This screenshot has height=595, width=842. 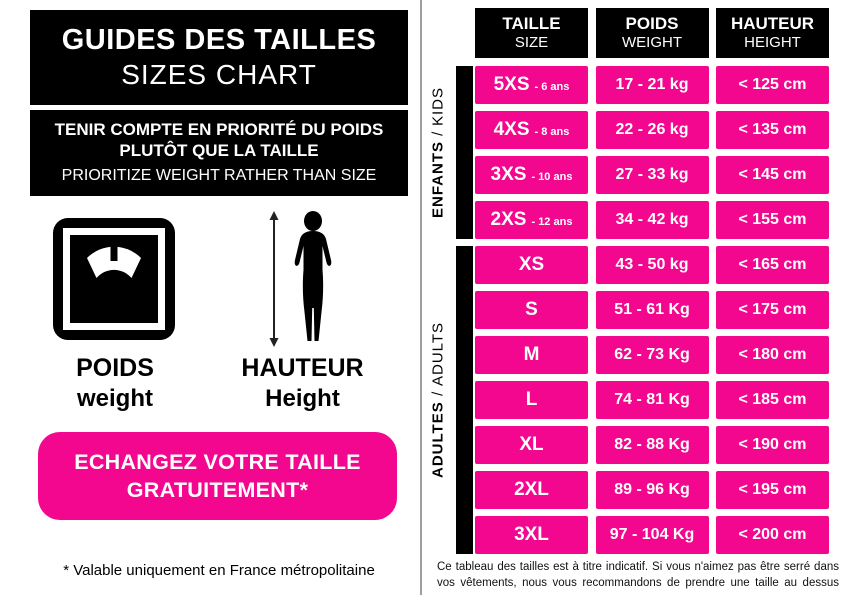 I want to click on weight-cell: 43 - 50 kg, so click(x=652, y=265).